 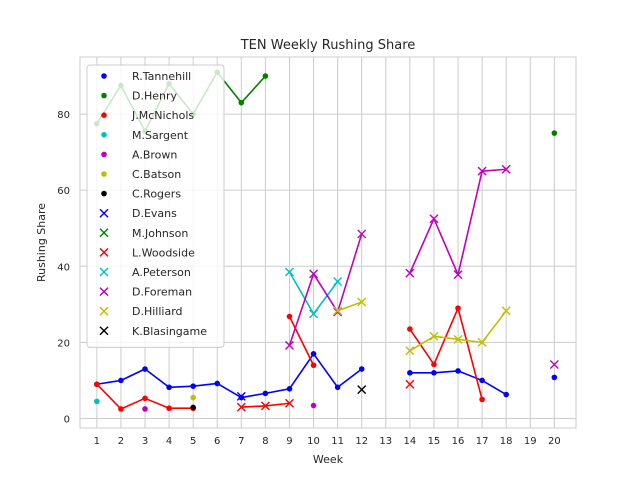 What do you see at coordinates (63, 343) in the screenshot?
I see `y-tick-label: 20` at bounding box center [63, 343].